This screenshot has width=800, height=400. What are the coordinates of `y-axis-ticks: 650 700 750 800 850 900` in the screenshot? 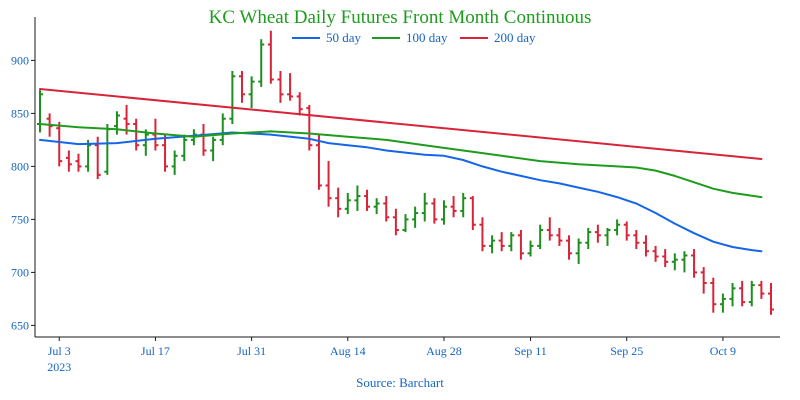 It's located at (23, 192).